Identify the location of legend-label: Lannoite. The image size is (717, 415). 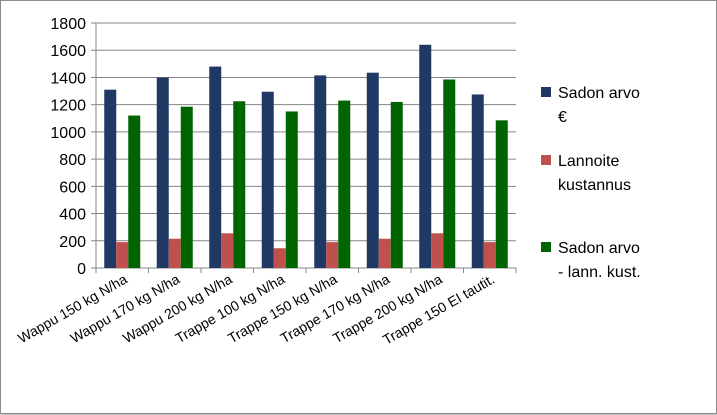
(588, 161).